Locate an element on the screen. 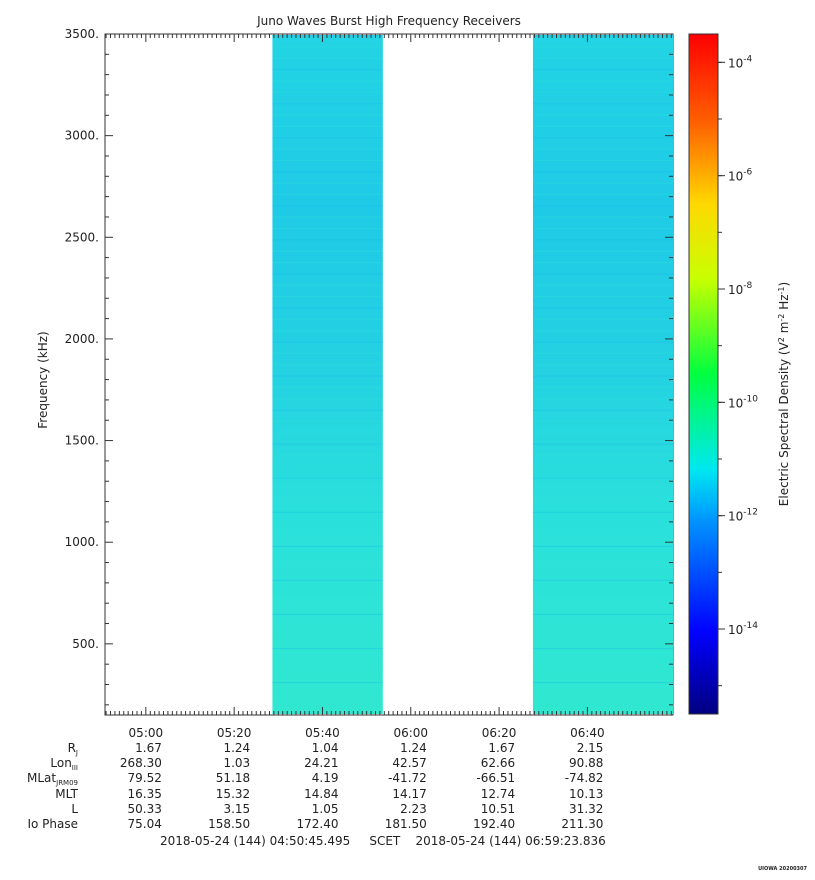 Image resolution: width=815 pixels, height=880 pixels. x-tick-label: 05:00 is located at coordinates (146, 733).